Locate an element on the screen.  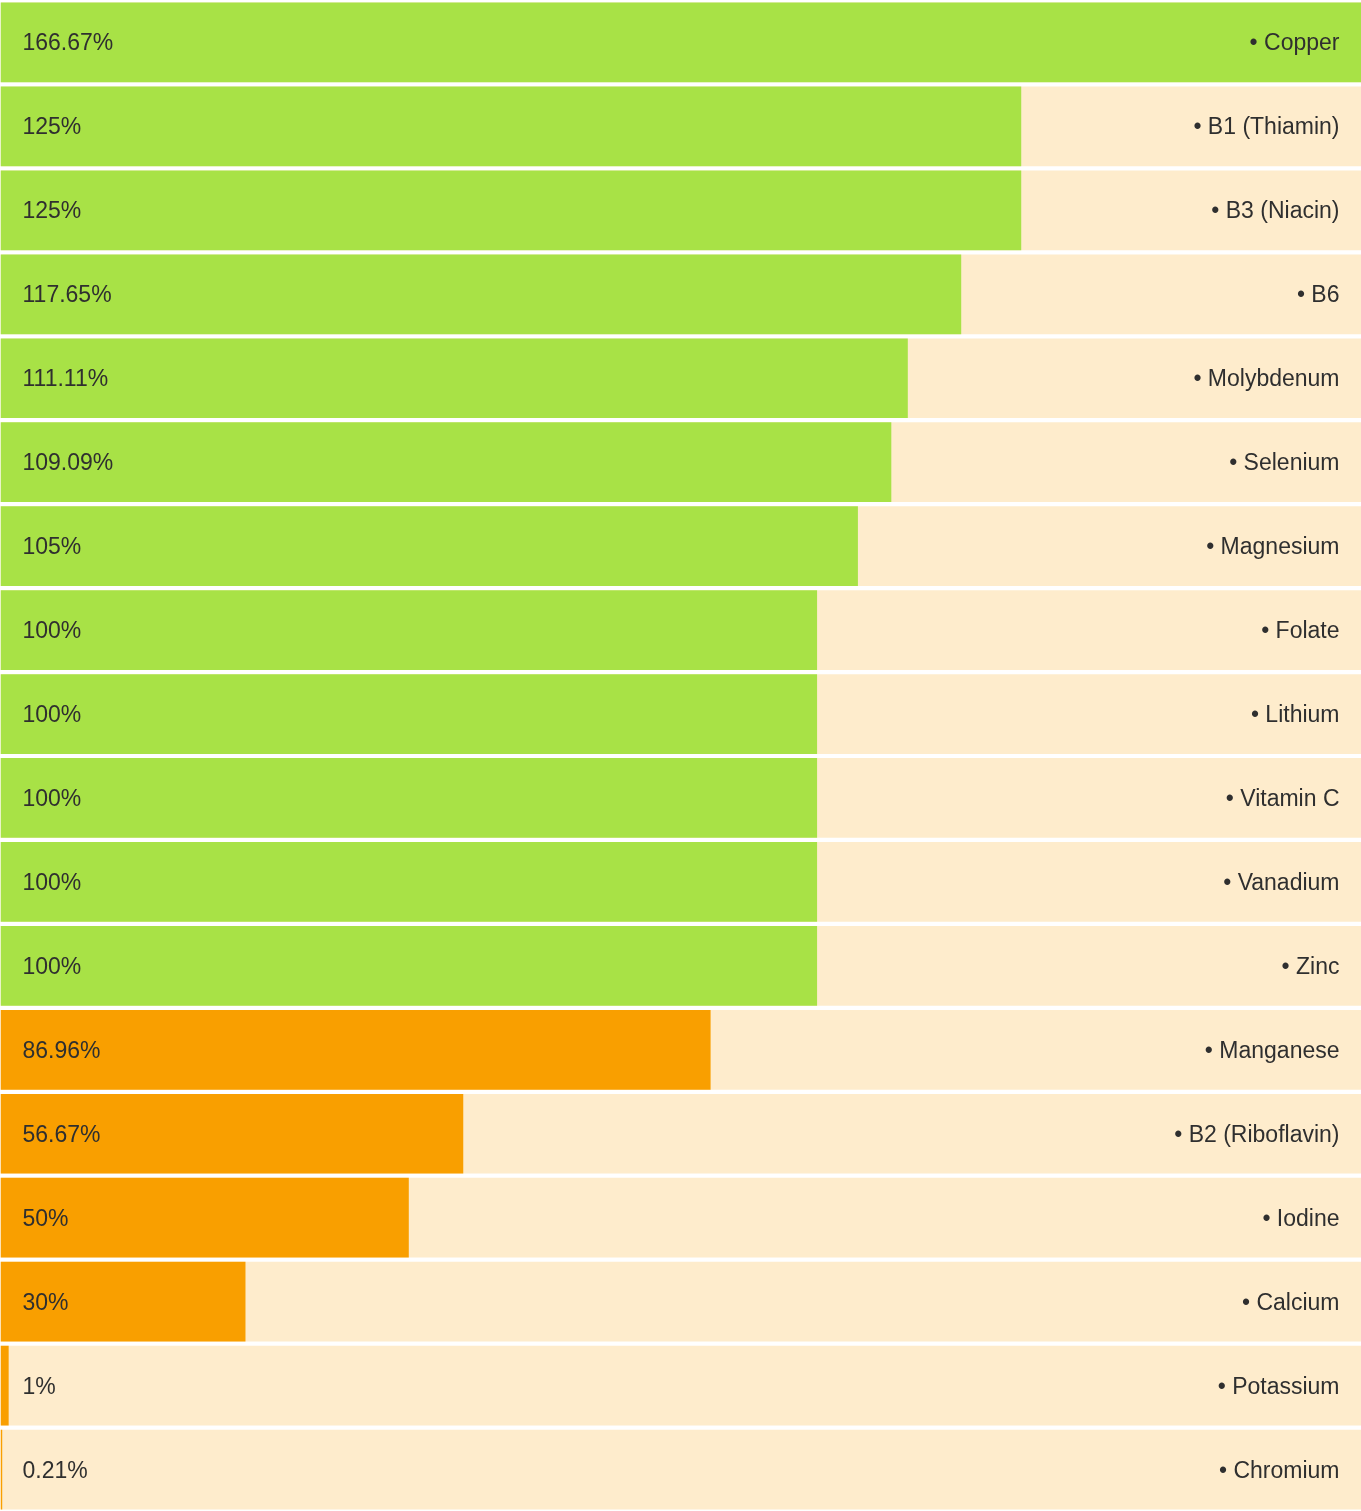
y-tick-label: • Vitamin C is located at coordinates (1282, 797).